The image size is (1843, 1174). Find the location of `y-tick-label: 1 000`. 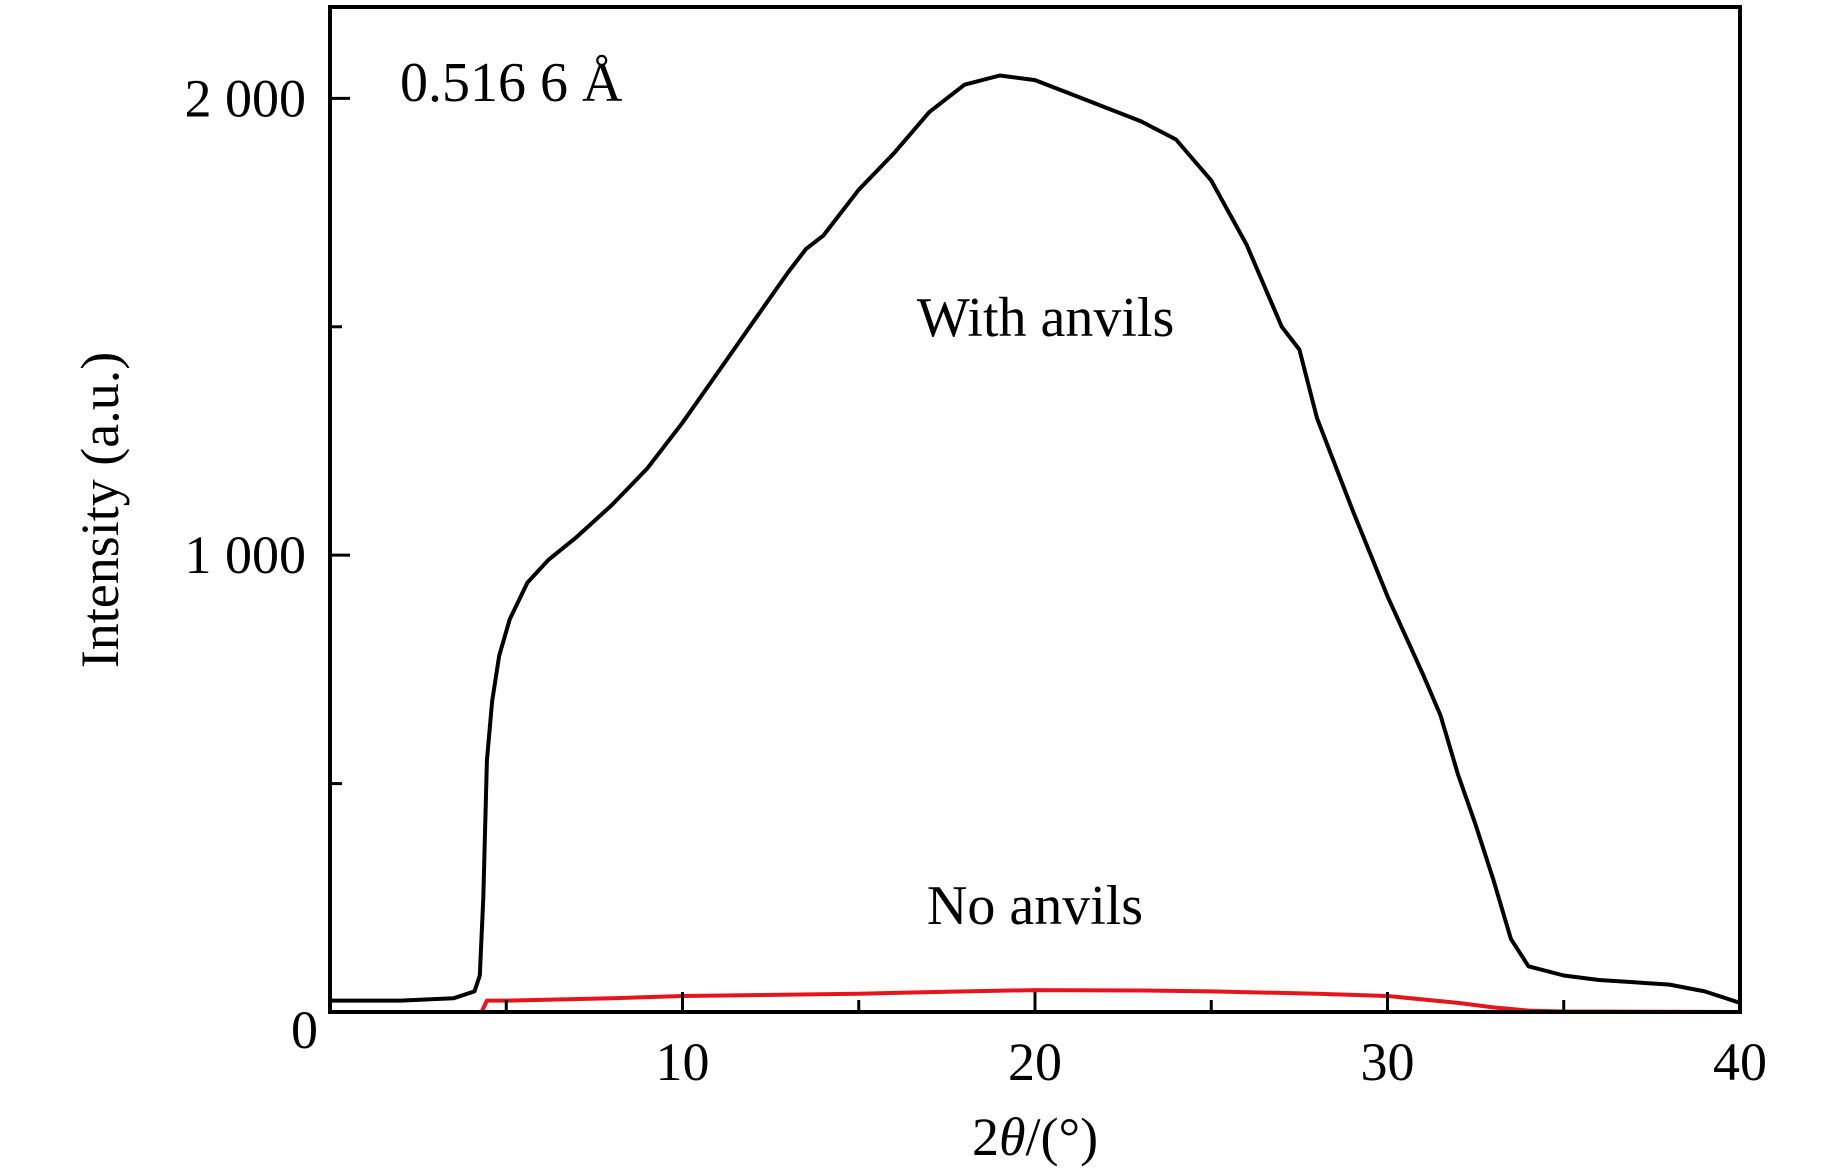

y-tick-label: 1 000 is located at coordinates (246, 555).